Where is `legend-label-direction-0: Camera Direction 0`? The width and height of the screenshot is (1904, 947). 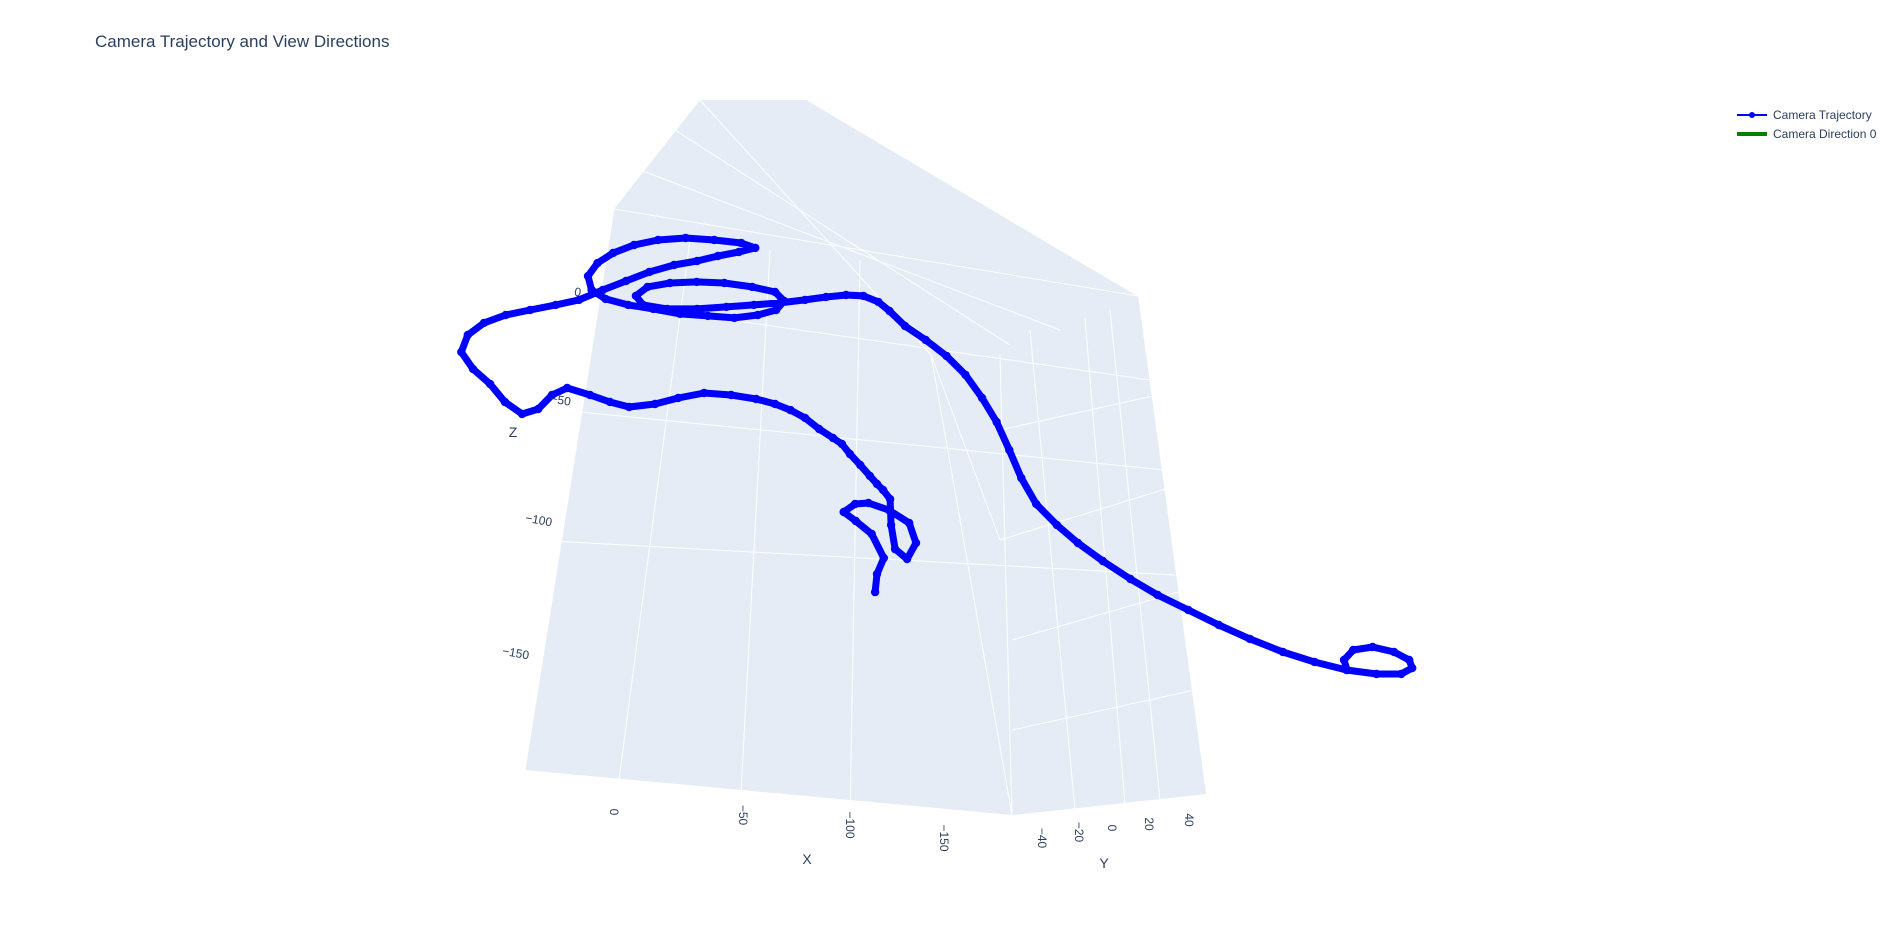 legend-label-direction-0: Camera Direction 0 is located at coordinates (1825, 133).